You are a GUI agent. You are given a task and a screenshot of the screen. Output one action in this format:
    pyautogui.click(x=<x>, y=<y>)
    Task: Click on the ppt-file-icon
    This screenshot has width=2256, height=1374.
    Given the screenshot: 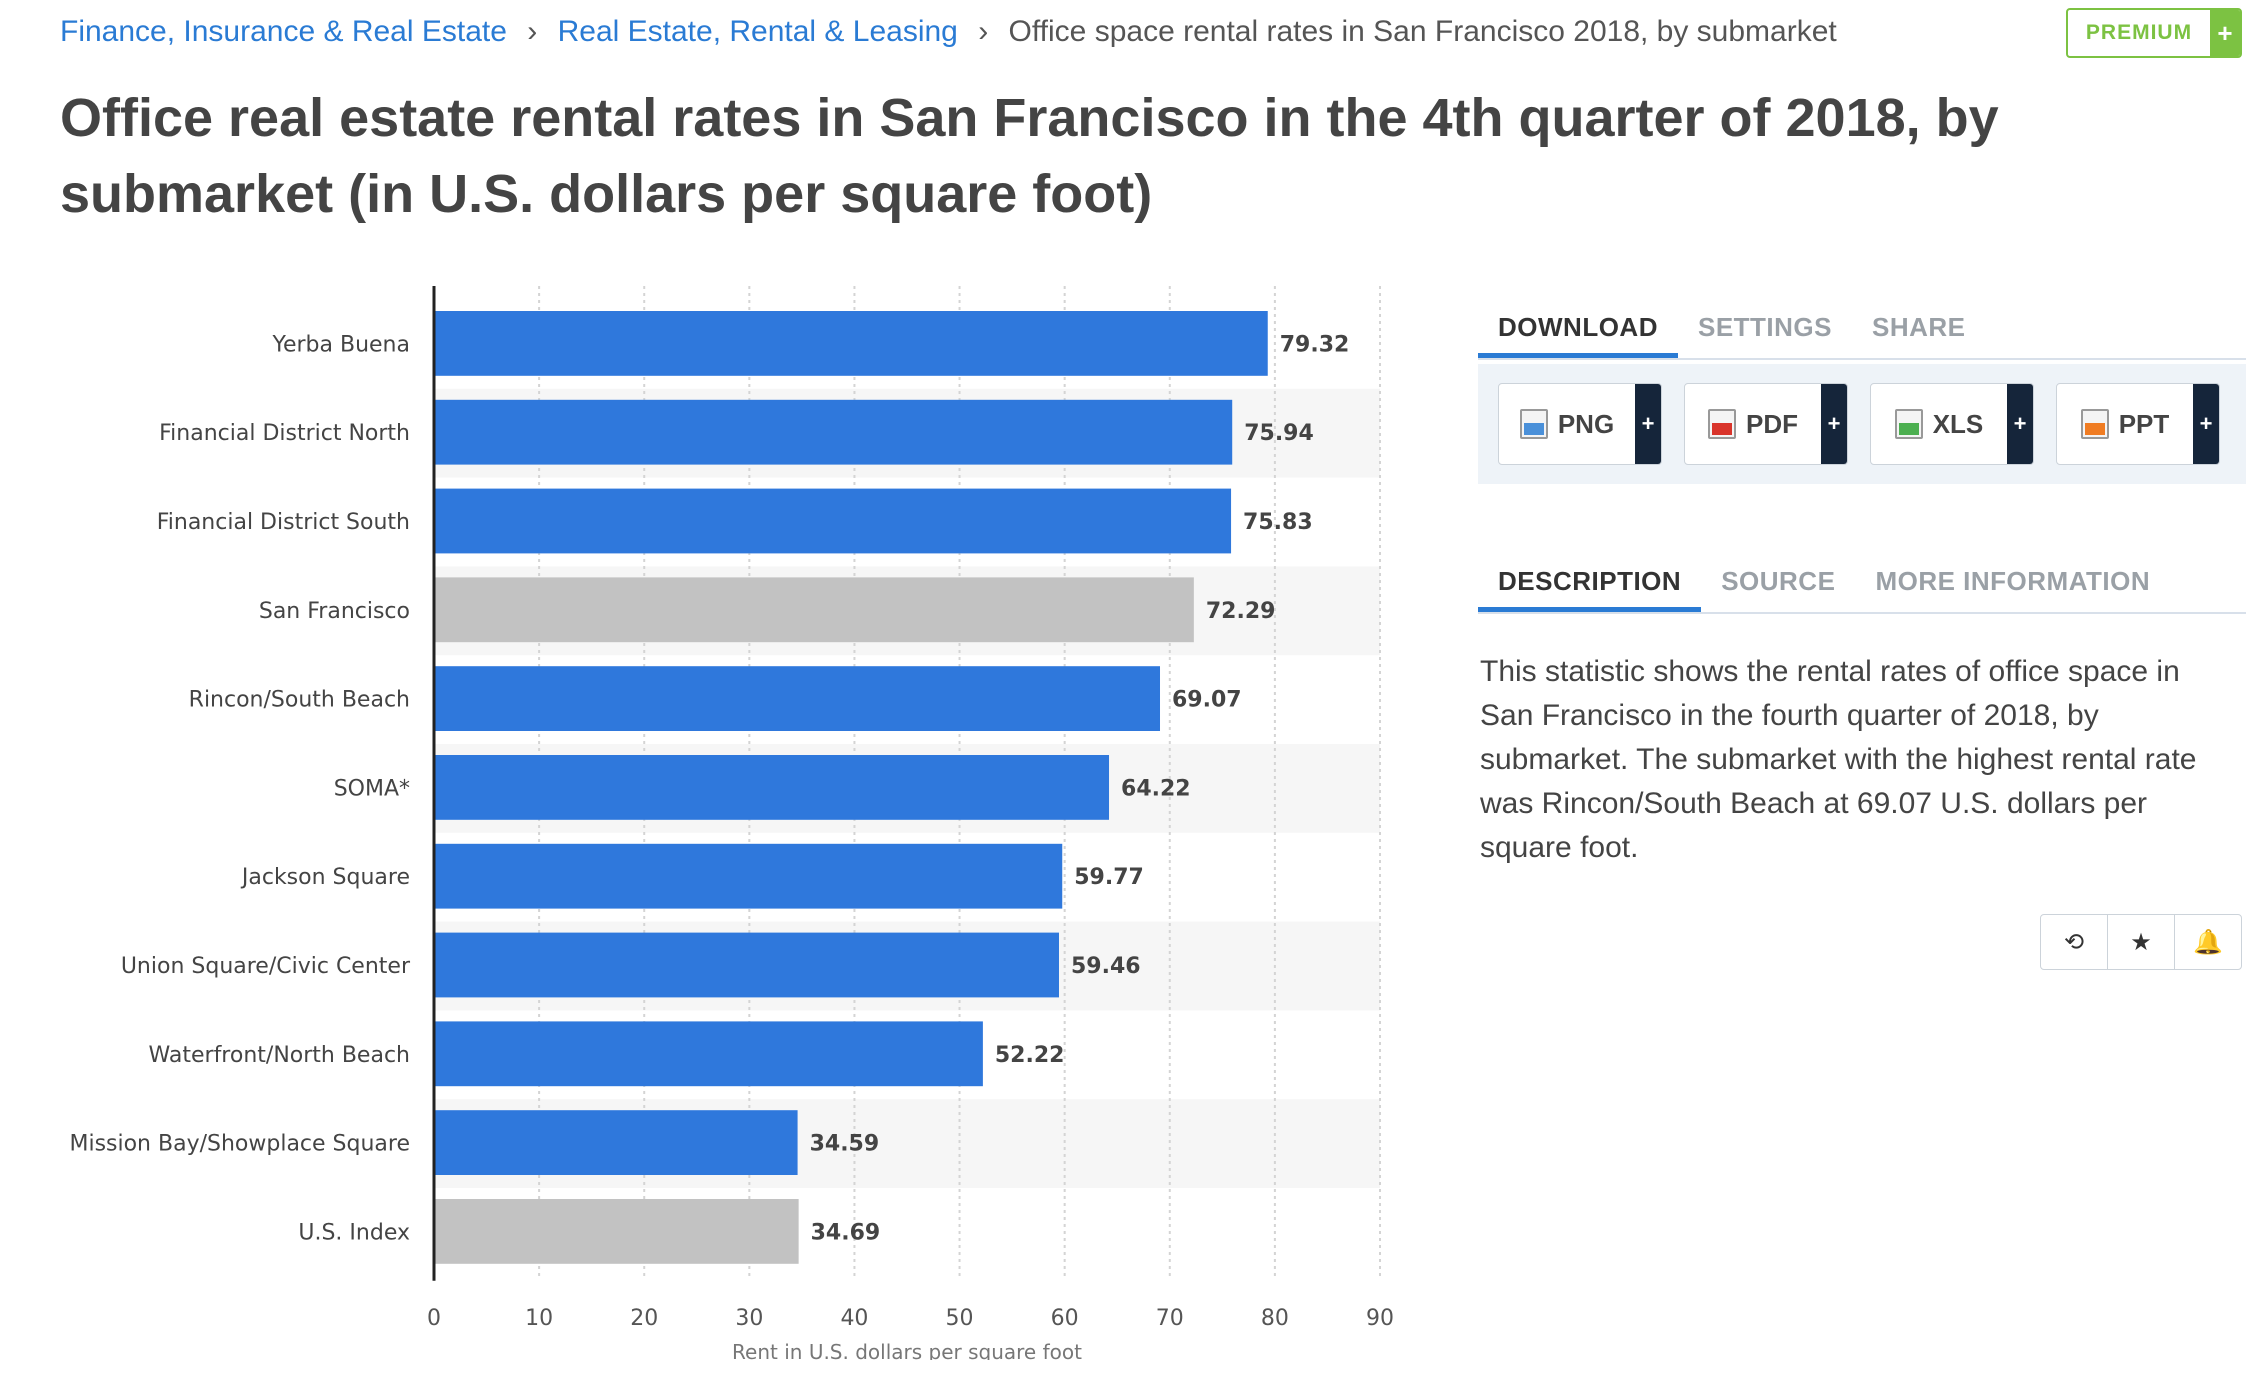 What is the action you would take?
    pyautogui.click(x=2094, y=424)
    